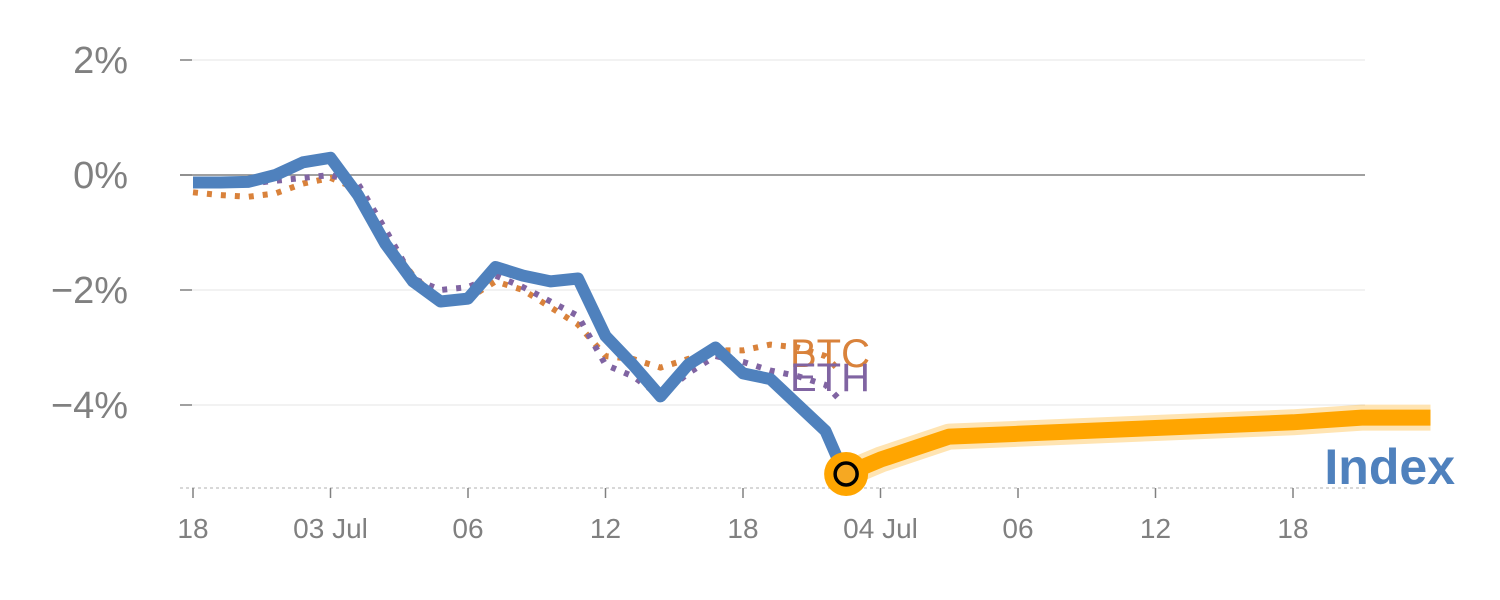 This screenshot has width=1500, height=600. Describe the element at coordinates (1389, 467) in the screenshot. I see `index-series-label: Index` at that location.